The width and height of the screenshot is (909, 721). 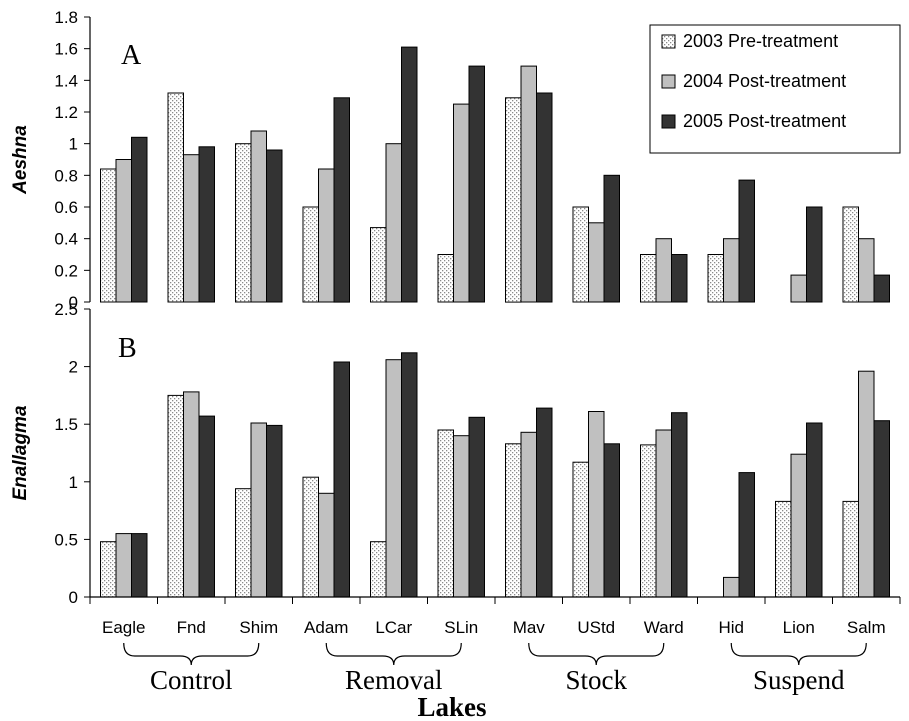 I want to click on y-tick-label: 0.6, so click(x=66, y=207).